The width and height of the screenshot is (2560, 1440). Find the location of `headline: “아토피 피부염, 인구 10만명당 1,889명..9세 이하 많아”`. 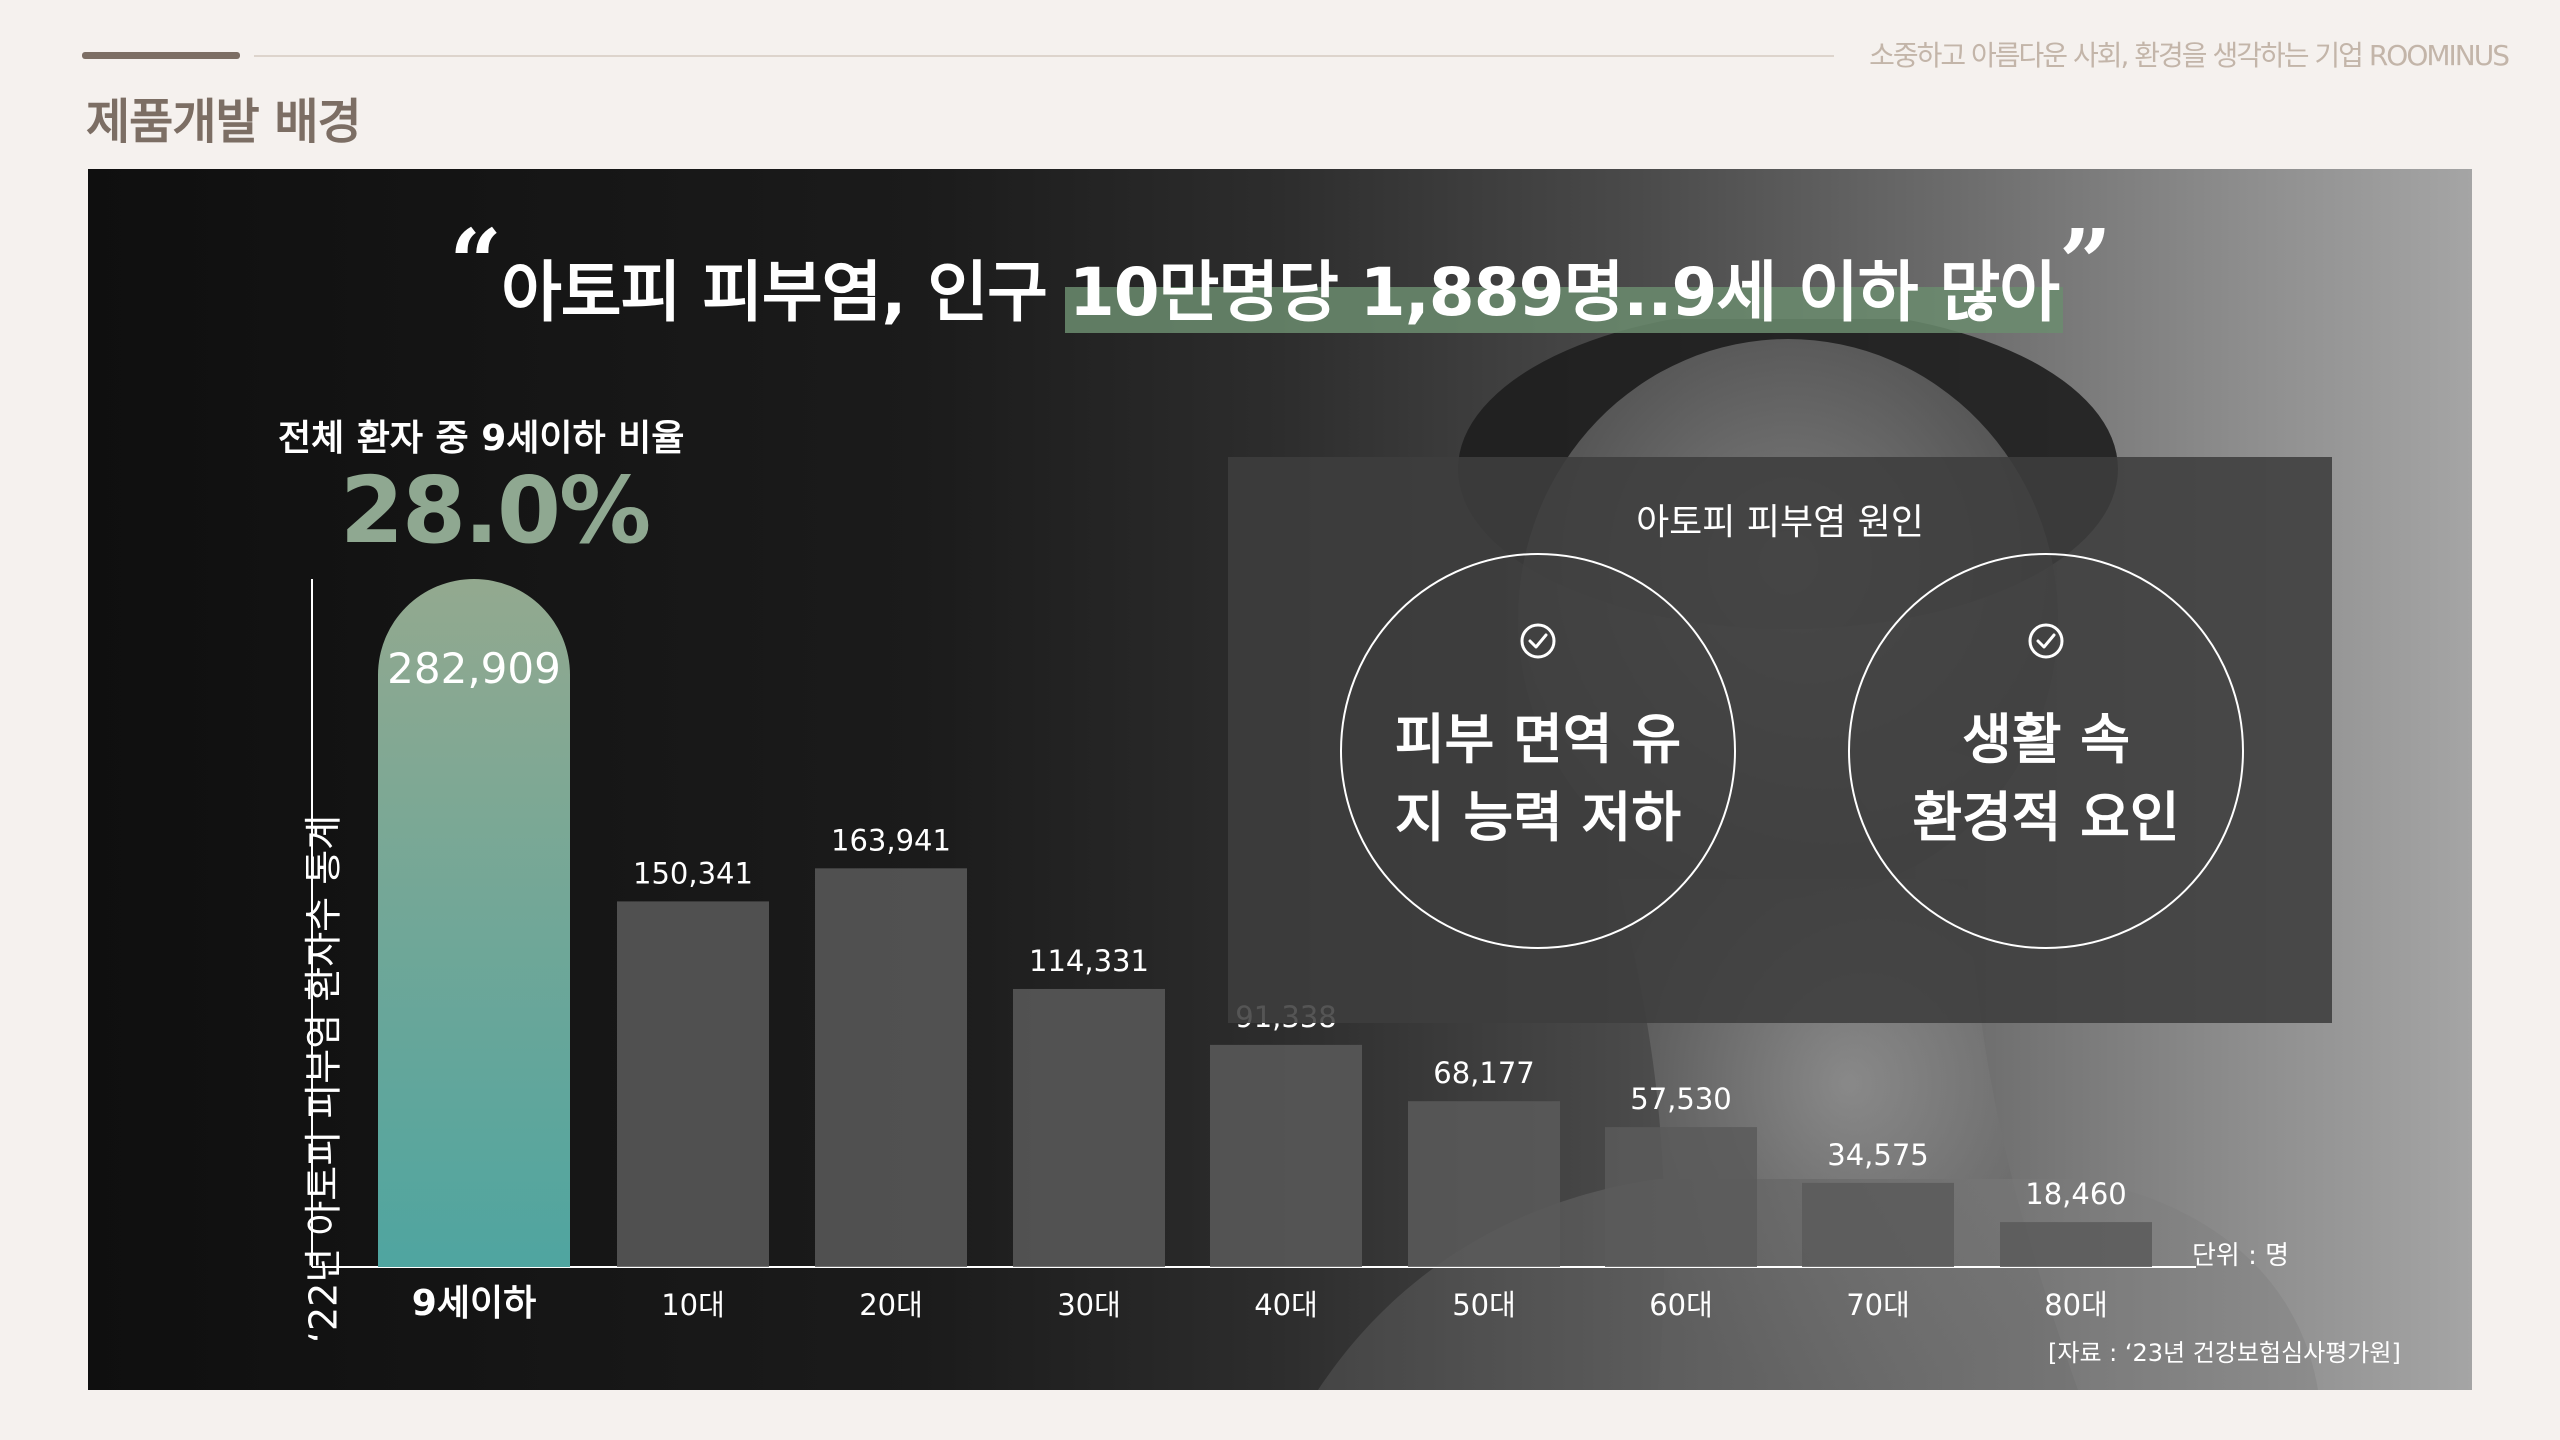

headline: “아토피 피부염, 인구 10만명당 1,889명..9세 이하 많아” is located at coordinates (1280, 272).